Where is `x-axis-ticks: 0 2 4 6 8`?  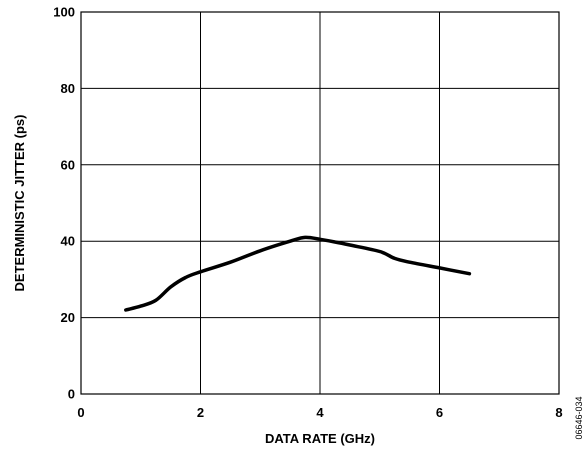 x-axis-ticks: 0 2 4 6 8 is located at coordinates (319, 412).